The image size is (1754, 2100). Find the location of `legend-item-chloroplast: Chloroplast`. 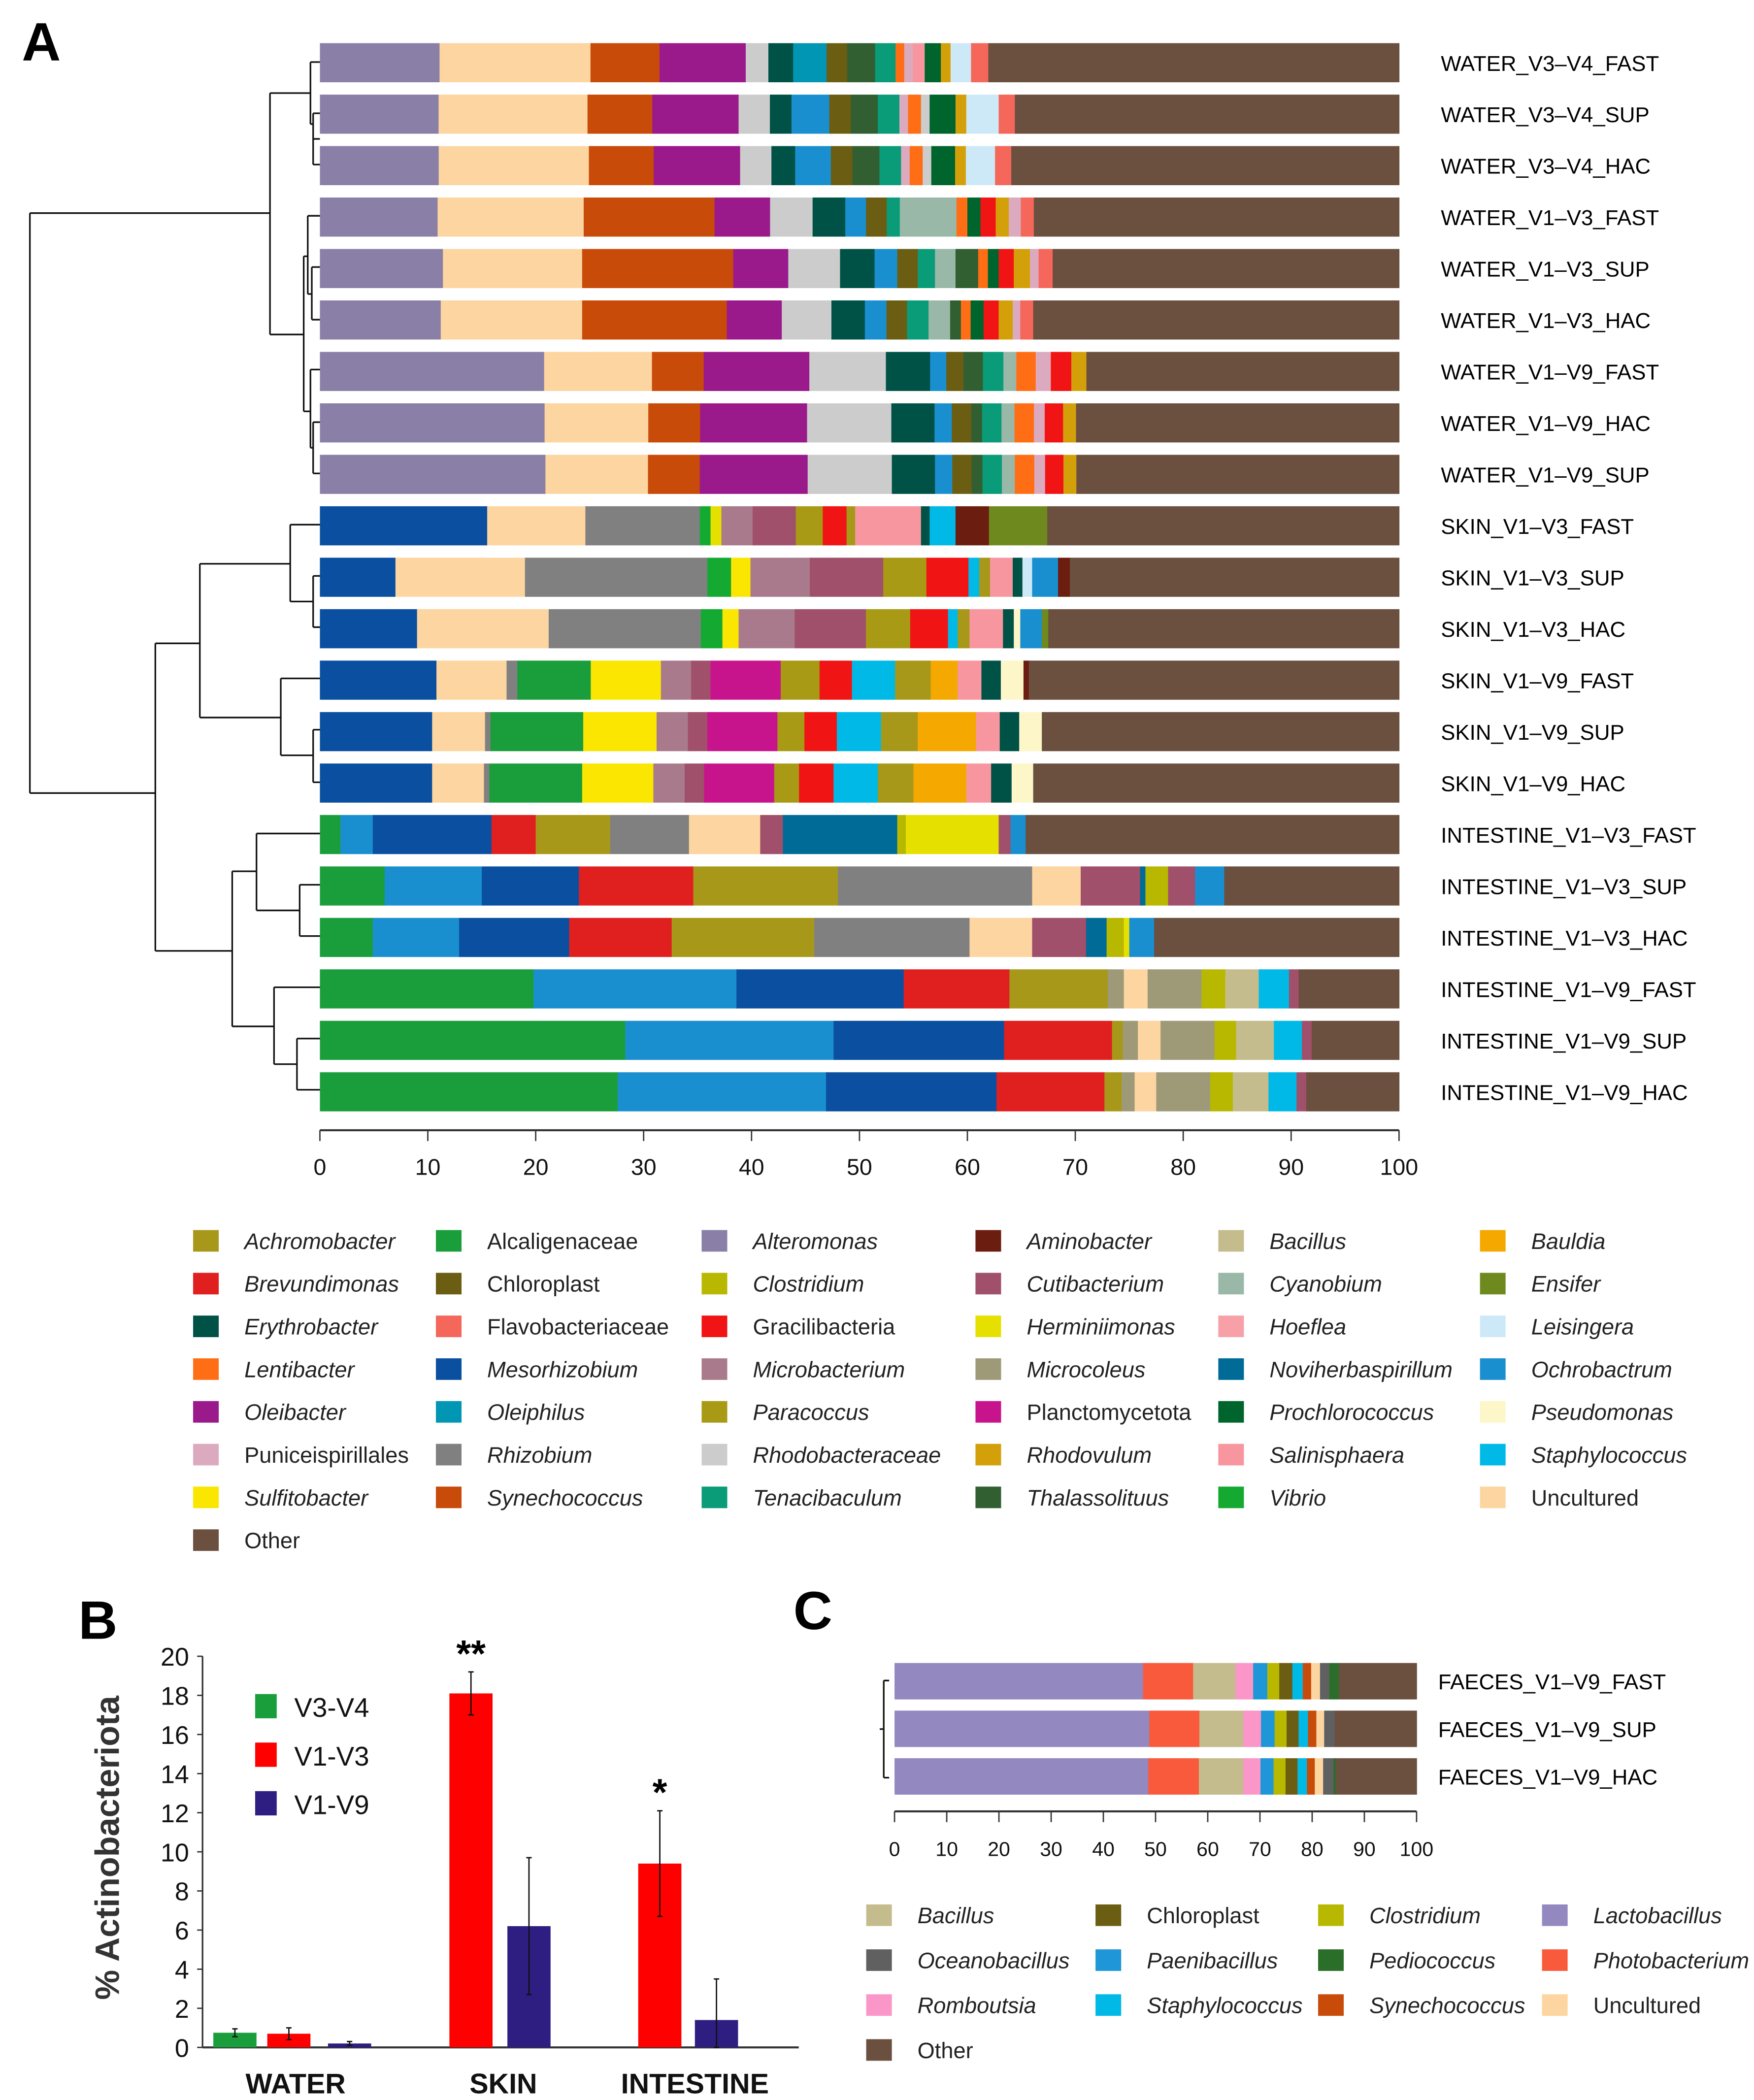

legend-item-chloroplast: Chloroplast is located at coordinates (517, 1284).